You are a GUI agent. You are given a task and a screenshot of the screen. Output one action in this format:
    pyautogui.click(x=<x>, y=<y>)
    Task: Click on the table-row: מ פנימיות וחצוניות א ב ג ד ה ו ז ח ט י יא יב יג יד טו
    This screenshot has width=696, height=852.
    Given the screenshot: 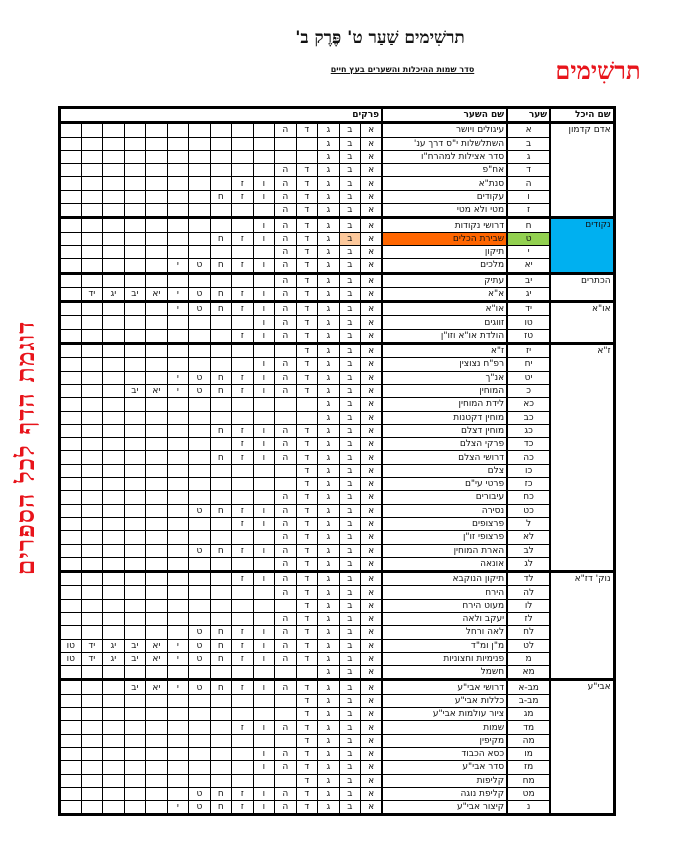 What is the action you would take?
    pyautogui.click(x=337, y=659)
    